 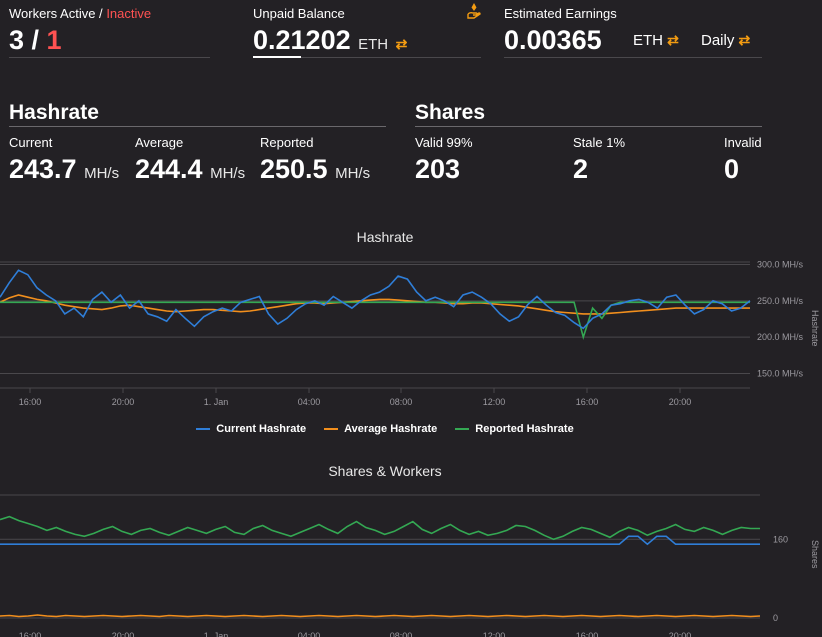 What do you see at coordinates (524, 429) in the screenshot?
I see `legend-label: Reported Hashrate` at bounding box center [524, 429].